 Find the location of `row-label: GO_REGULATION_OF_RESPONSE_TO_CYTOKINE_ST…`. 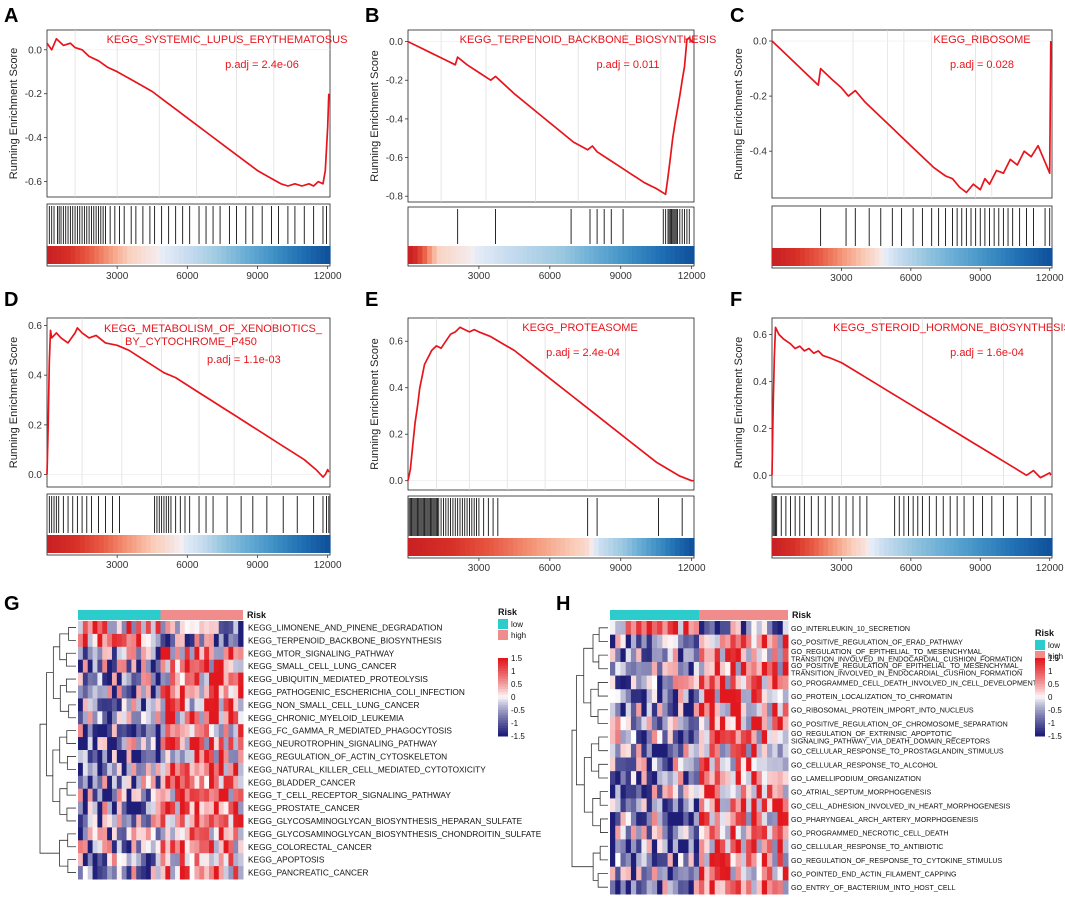

row-label: GO_REGULATION_OF_RESPONSE_TO_CYTOKINE_ST… is located at coordinates (897, 861).